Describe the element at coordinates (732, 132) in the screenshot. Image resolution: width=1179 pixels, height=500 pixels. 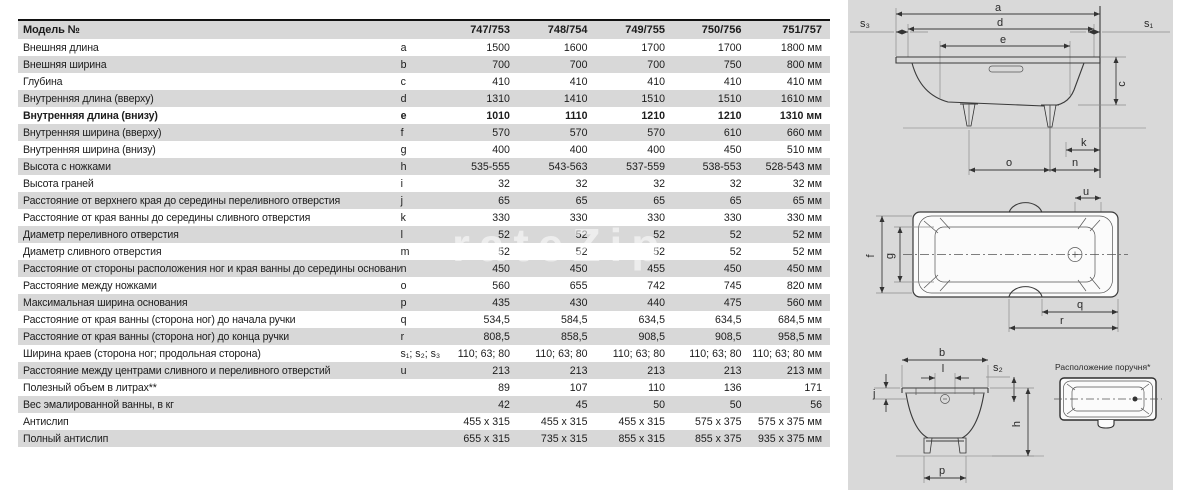
I see `cell-value: 610` at that location.